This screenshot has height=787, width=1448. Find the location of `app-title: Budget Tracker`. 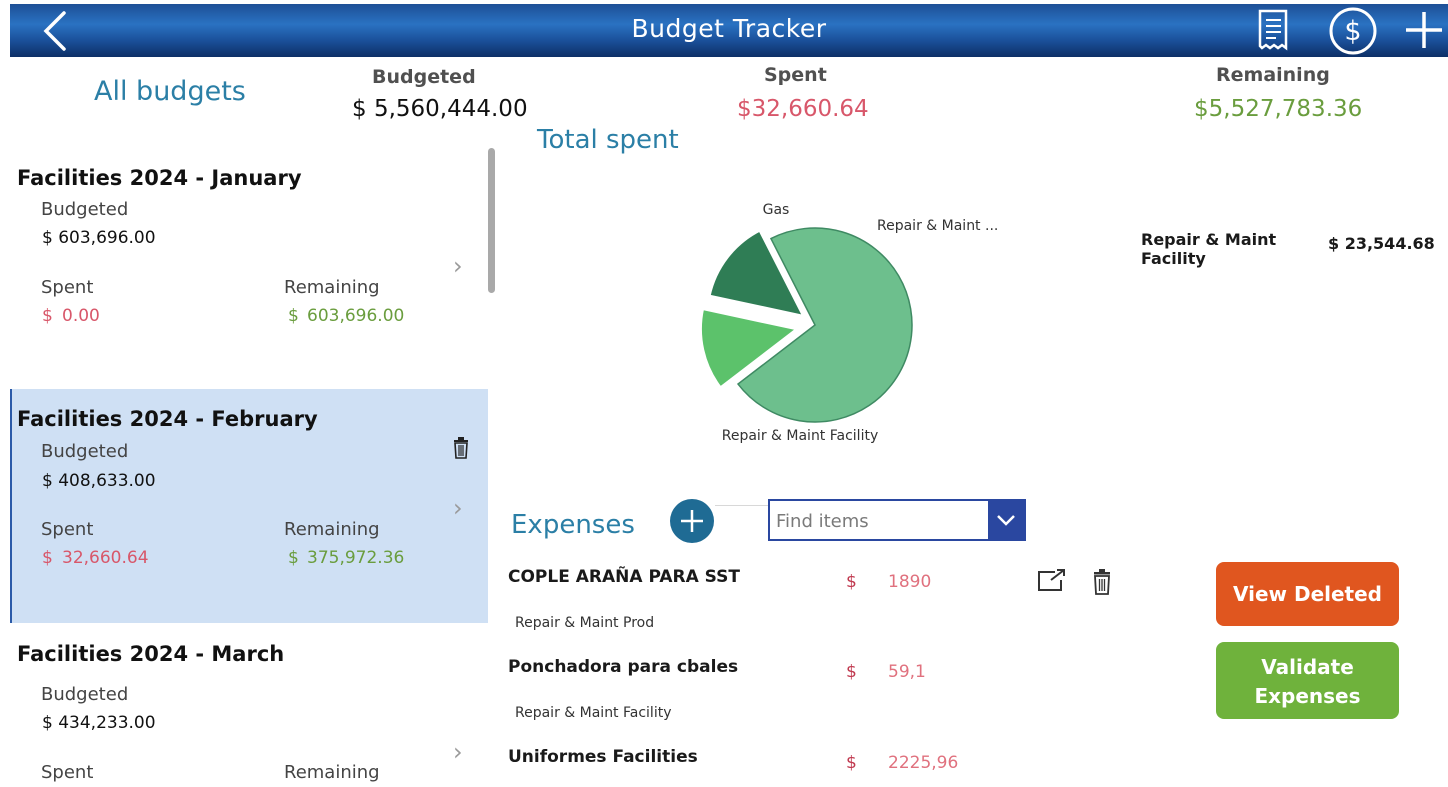

app-title: Budget Tracker is located at coordinates (729, 28).